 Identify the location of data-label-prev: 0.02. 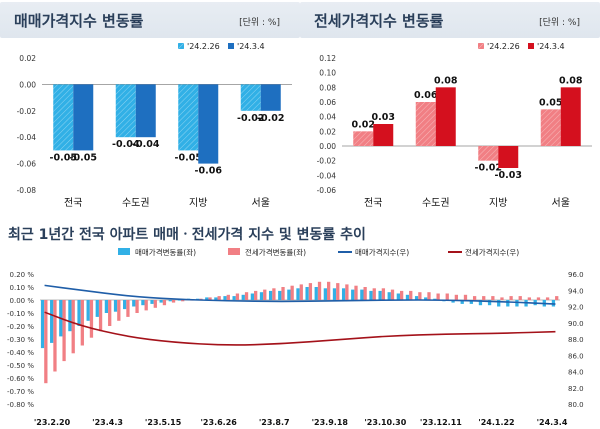
(363, 124).